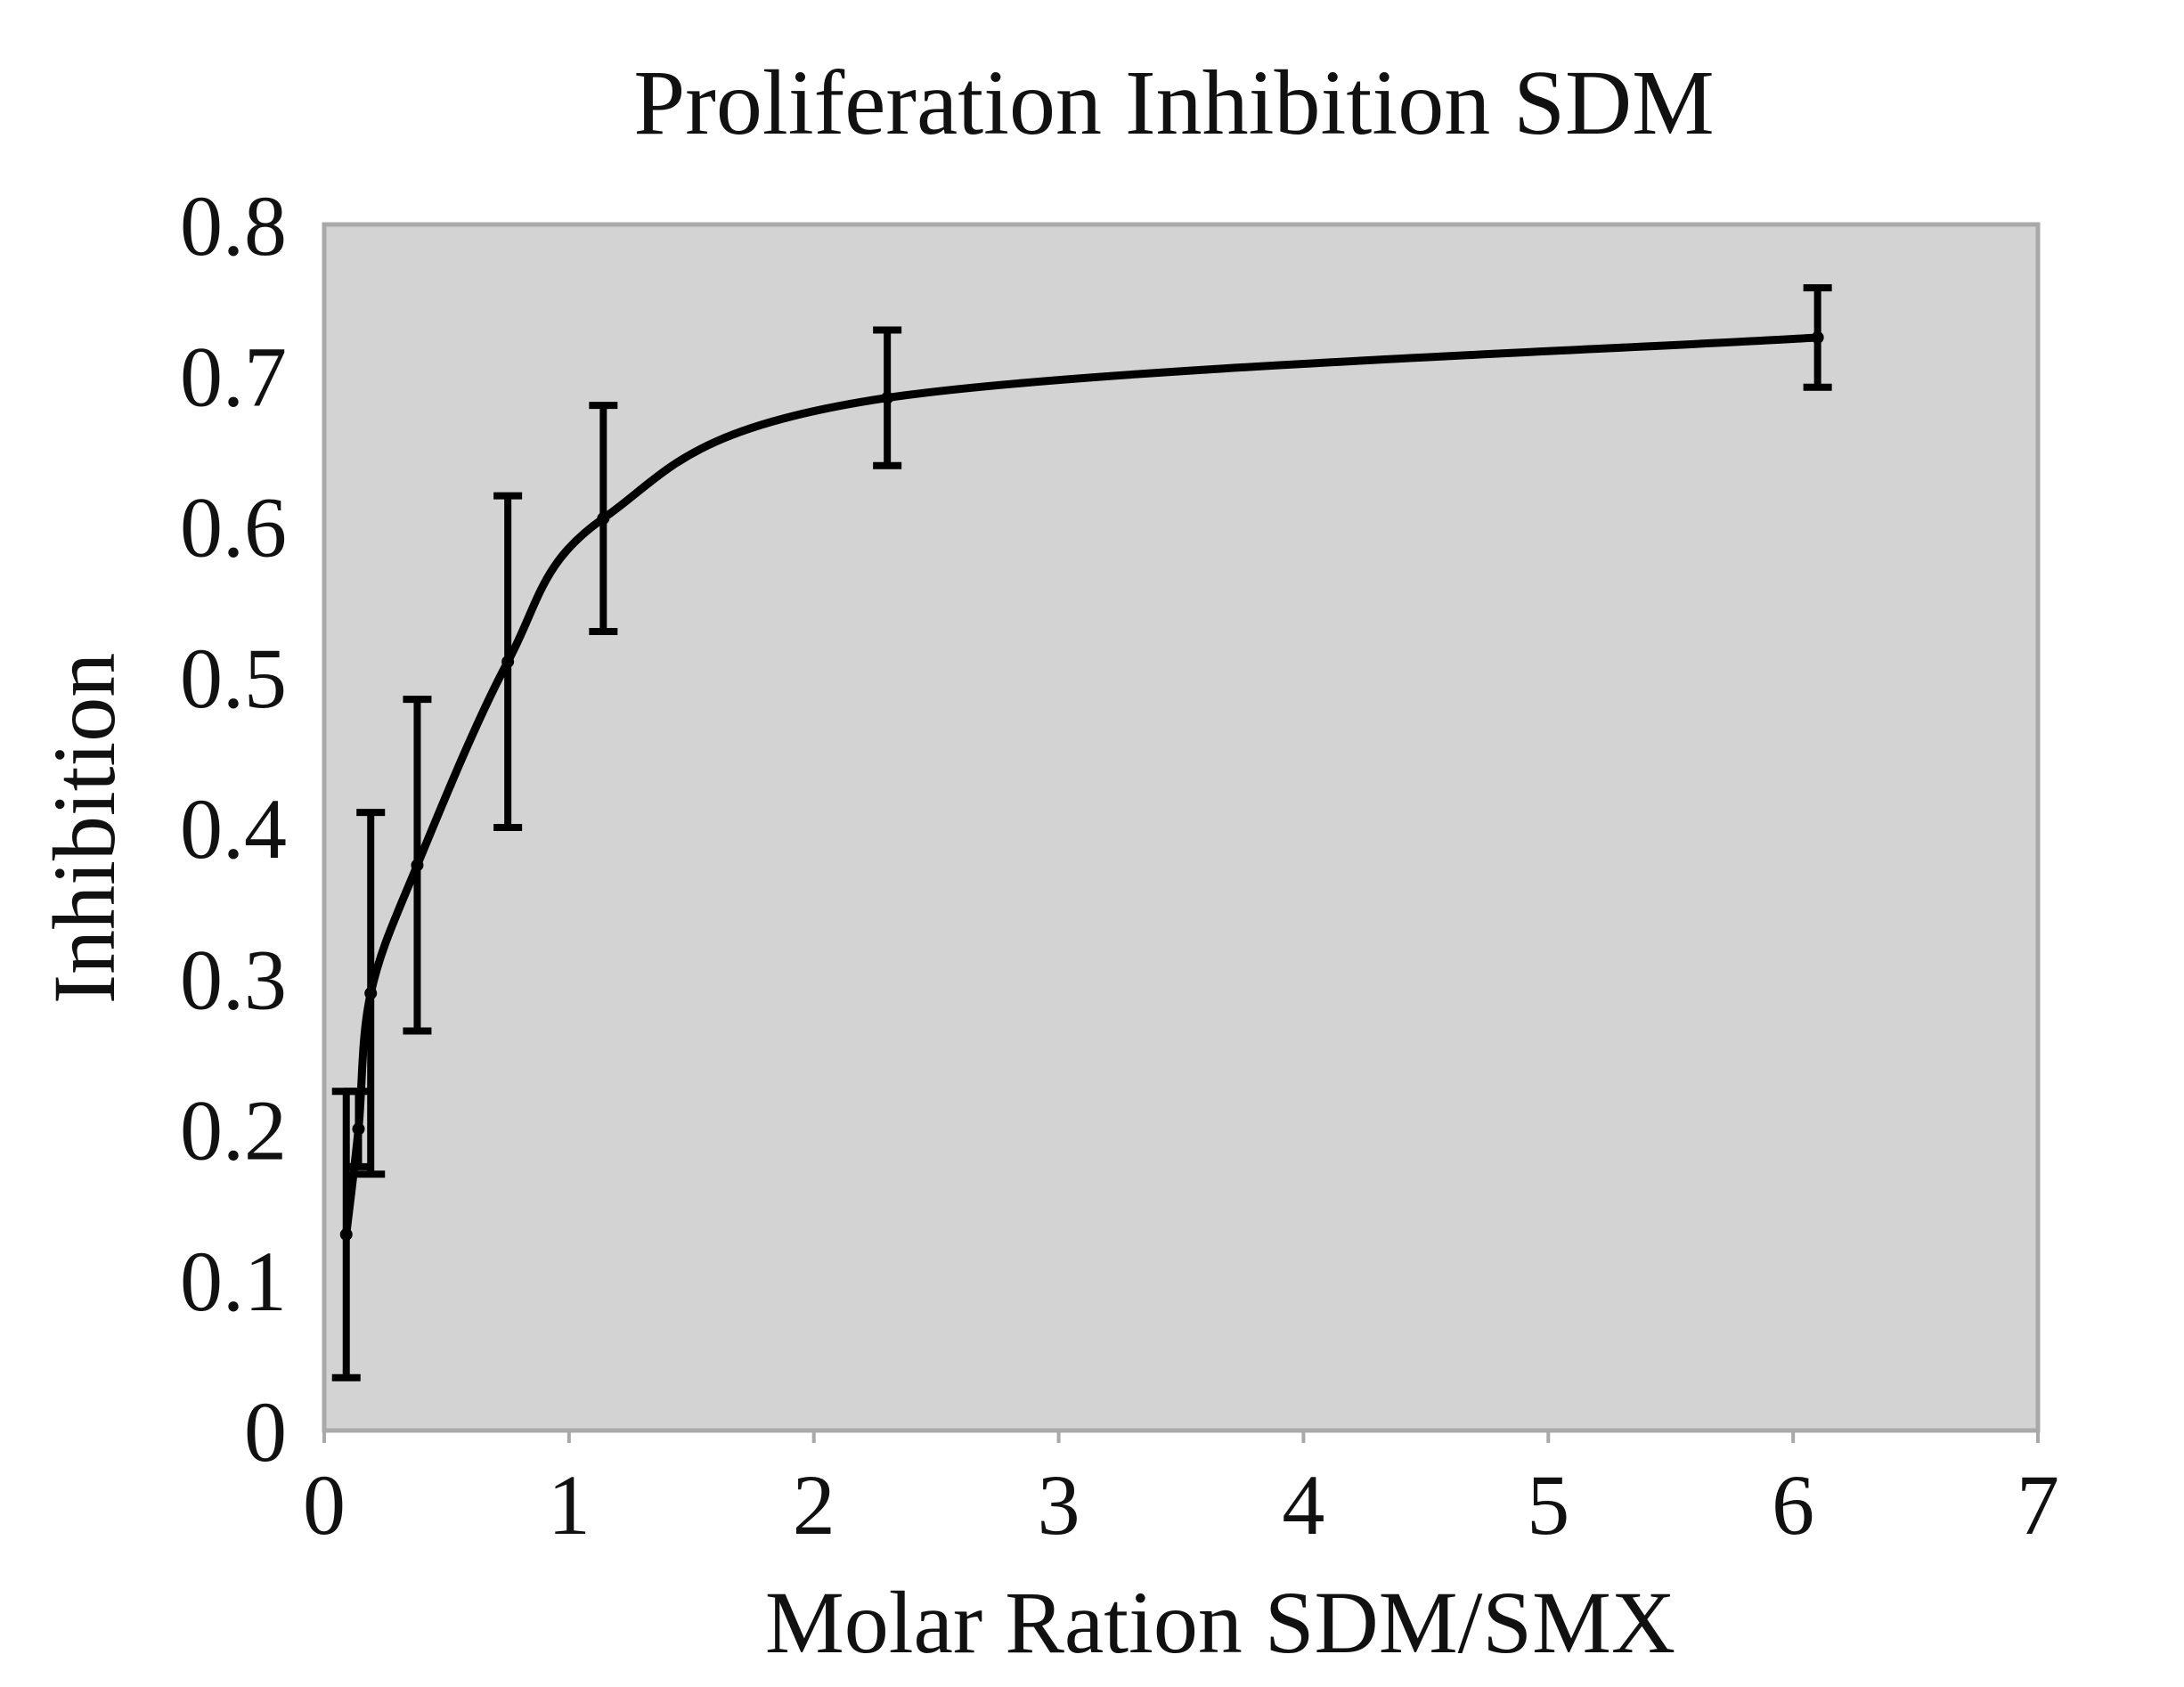 The image size is (2184, 1687). I want to click on y-axis-label: Inhibition, so click(84, 828).